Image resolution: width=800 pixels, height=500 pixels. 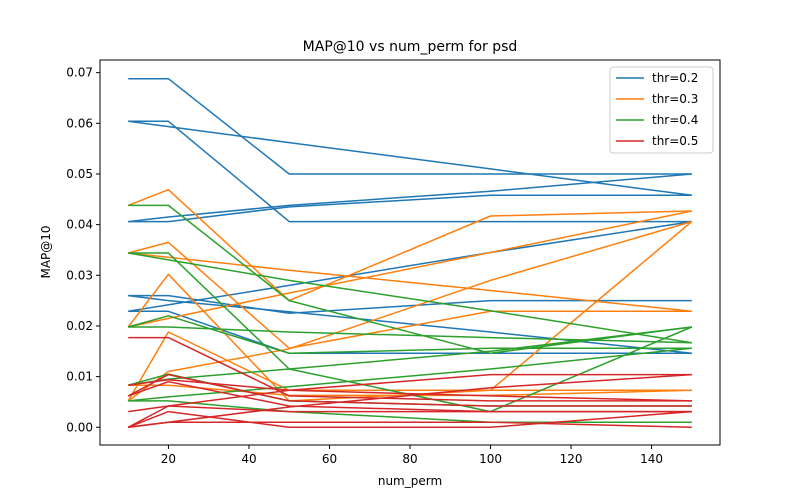 What do you see at coordinates (409, 459) in the screenshot?
I see `x-tick-label: 80` at bounding box center [409, 459].